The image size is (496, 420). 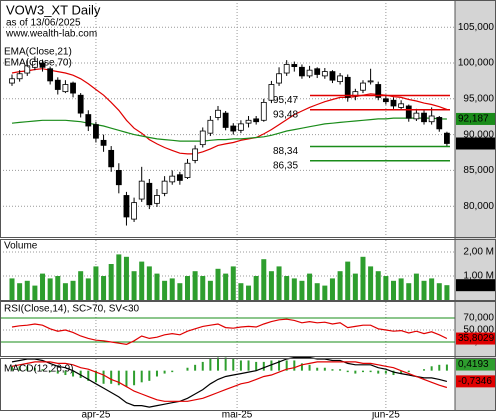 What do you see at coordinates (229, 129) in the screenshot?
I see `ema-line` at bounding box center [229, 129].